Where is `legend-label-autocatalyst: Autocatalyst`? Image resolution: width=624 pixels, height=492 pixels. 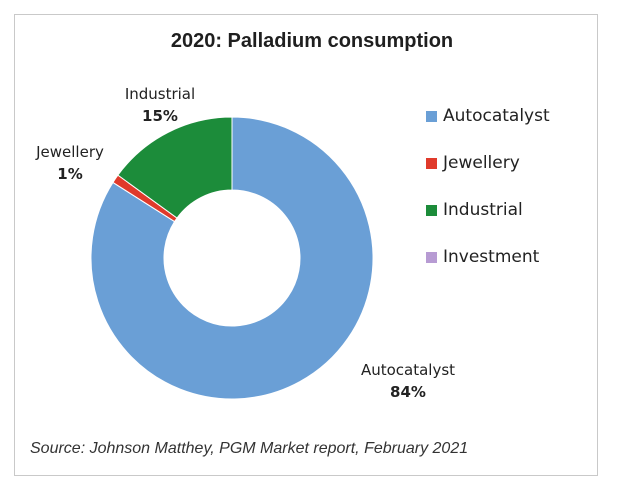 legend-label-autocatalyst: Autocatalyst is located at coordinates (496, 116).